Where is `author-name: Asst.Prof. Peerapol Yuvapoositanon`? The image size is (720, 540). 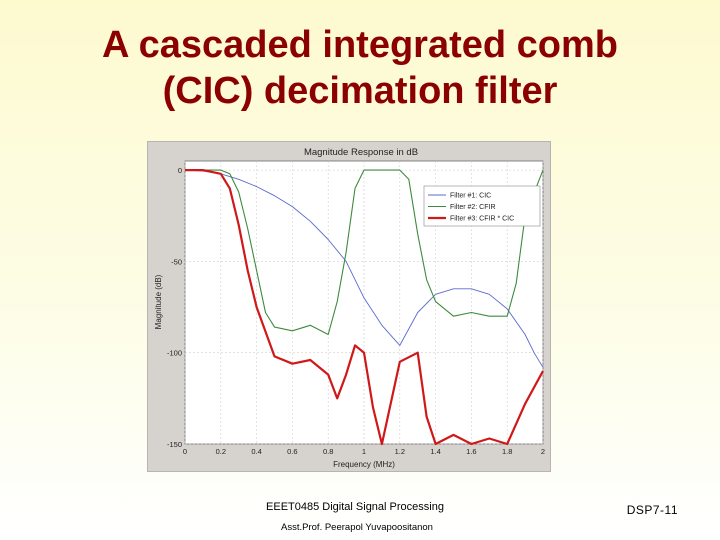
author-name: Asst.Prof. Peerapol Yuvapoositanon is located at coordinates (357, 527).